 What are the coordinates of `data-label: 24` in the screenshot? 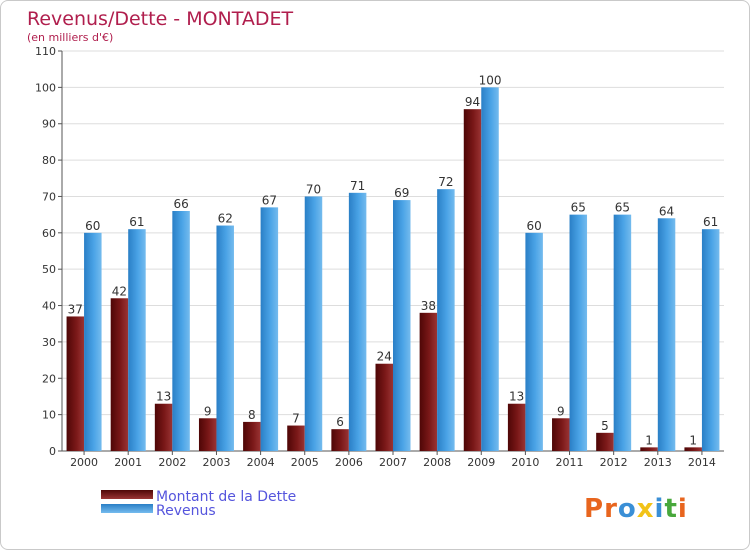 It's located at (384, 357).